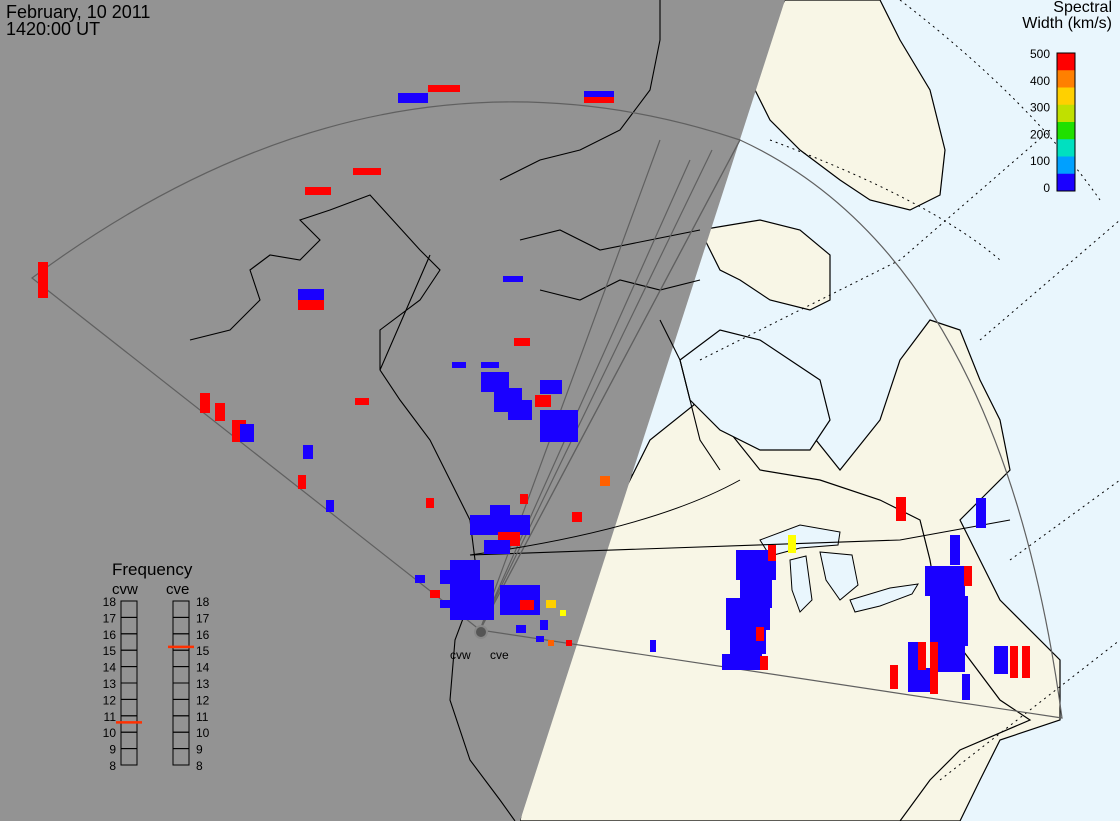 This screenshot has width=1120, height=821. What do you see at coordinates (78, 20) in the screenshot?
I see `plot-title: February, 10 2011 1420:00 UT` at bounding box center [78, 20].